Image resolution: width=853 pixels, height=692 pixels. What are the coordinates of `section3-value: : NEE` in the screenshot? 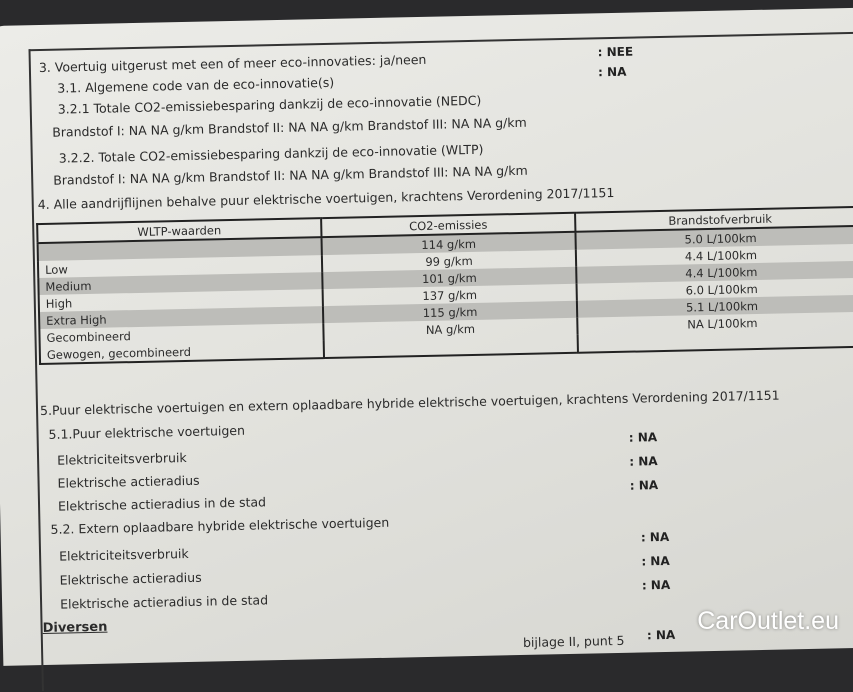 It's located at (615, 52).